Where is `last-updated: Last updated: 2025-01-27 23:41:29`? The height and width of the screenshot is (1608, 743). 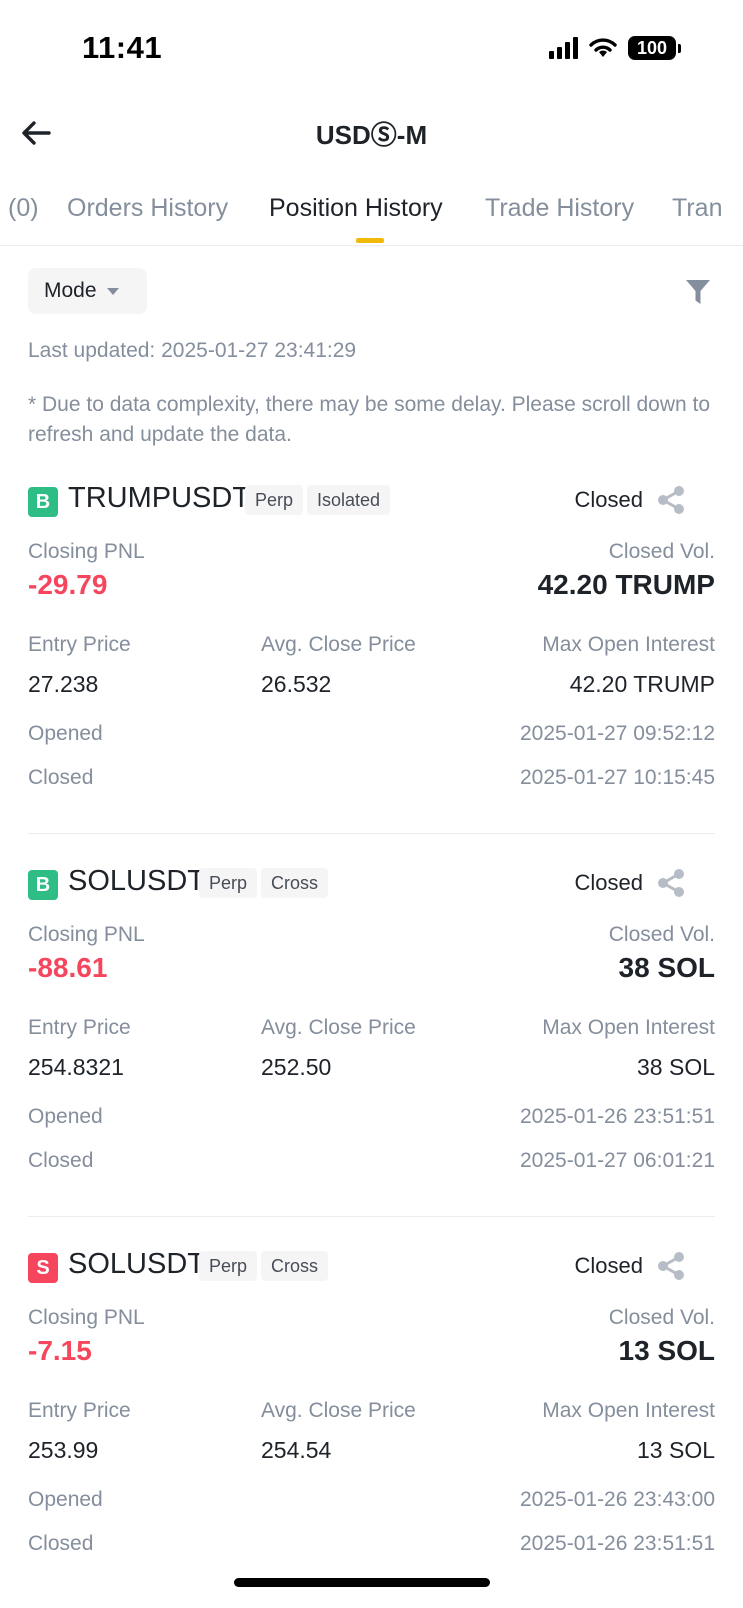
last-updated: Last updated: 2025-01-27 23:41:29 is located at coordinates (192, 350).